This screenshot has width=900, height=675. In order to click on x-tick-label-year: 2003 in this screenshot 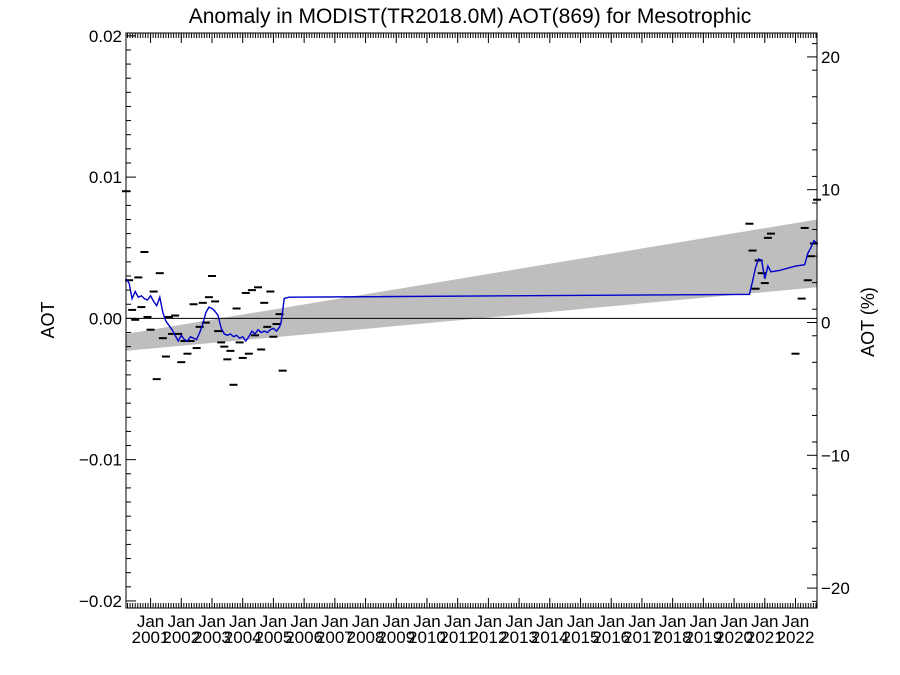, I will do `click(212, 637)`.